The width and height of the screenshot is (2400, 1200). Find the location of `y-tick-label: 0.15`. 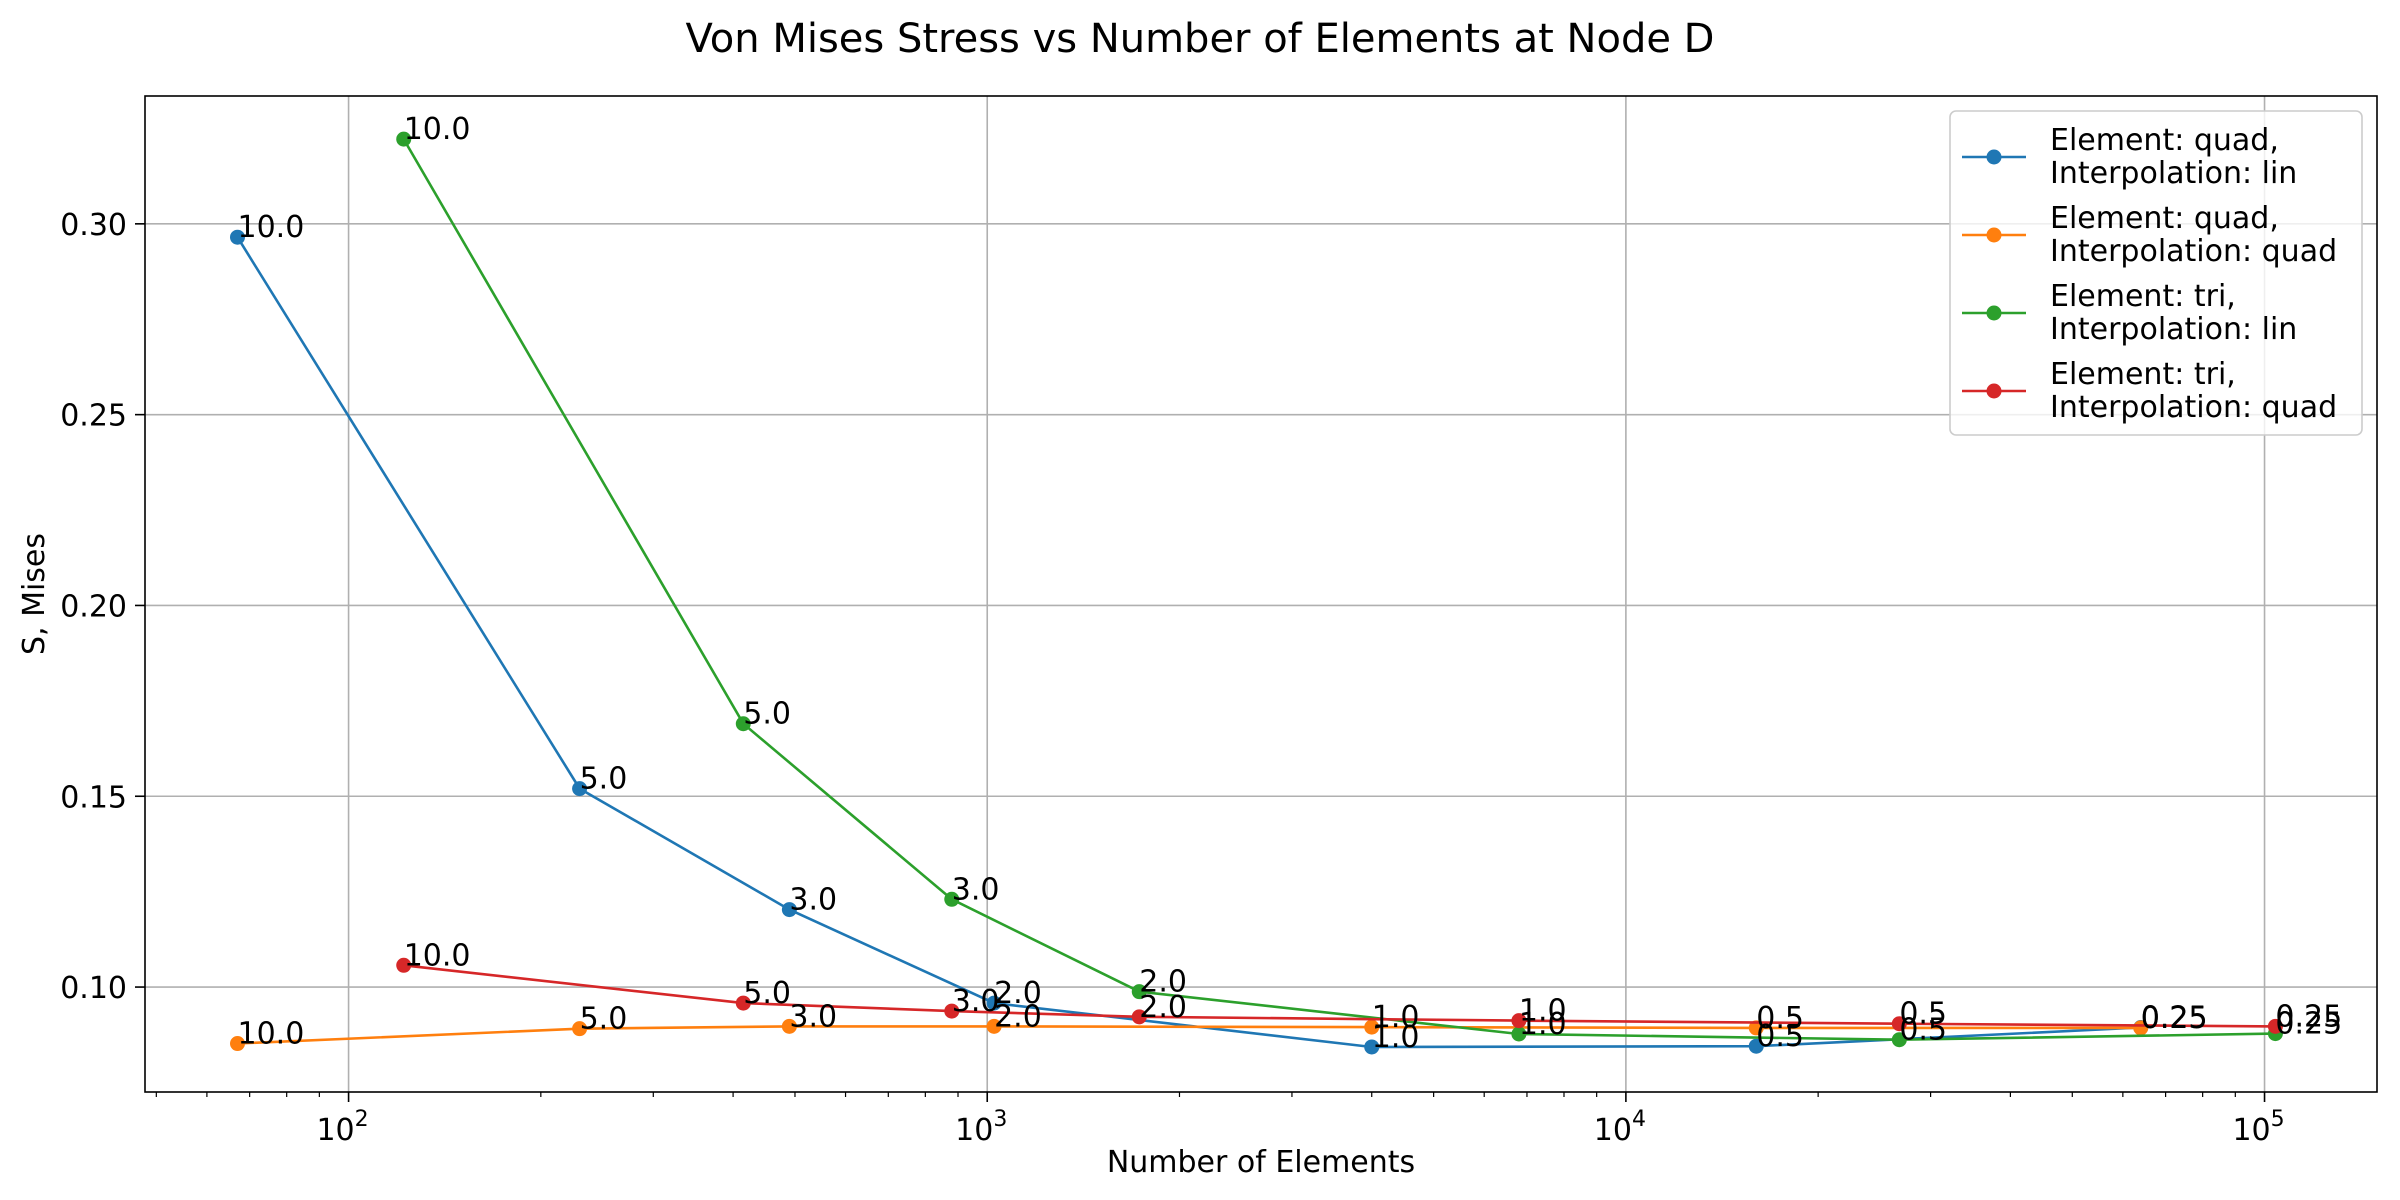

y-tick-label: 0.15 is located at coordinates (93, 797).